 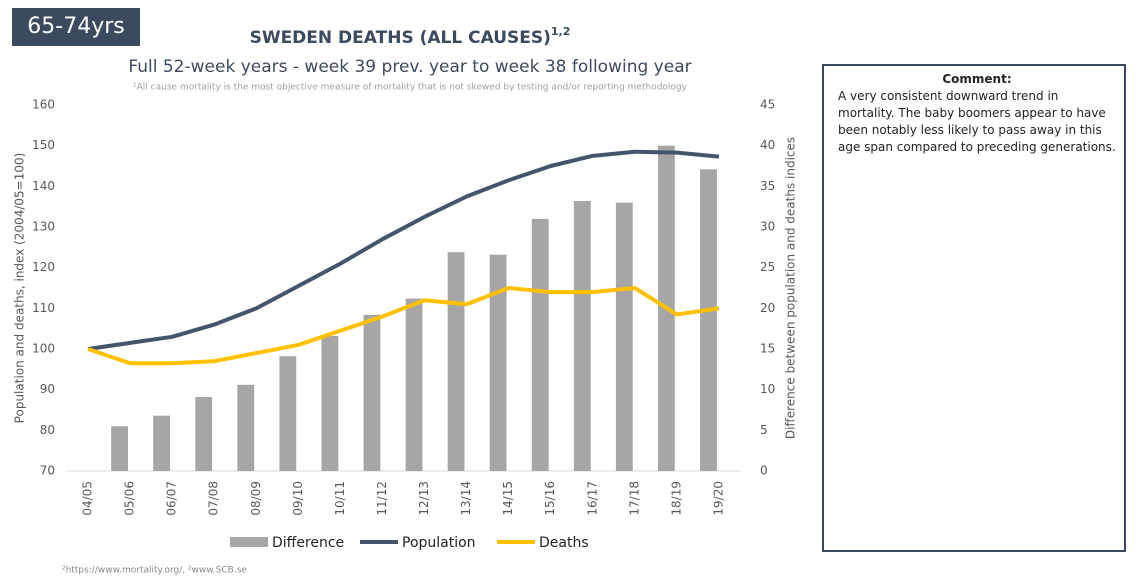 I want to click on x-tick-label: 15/16, so click(x=550, y=498).